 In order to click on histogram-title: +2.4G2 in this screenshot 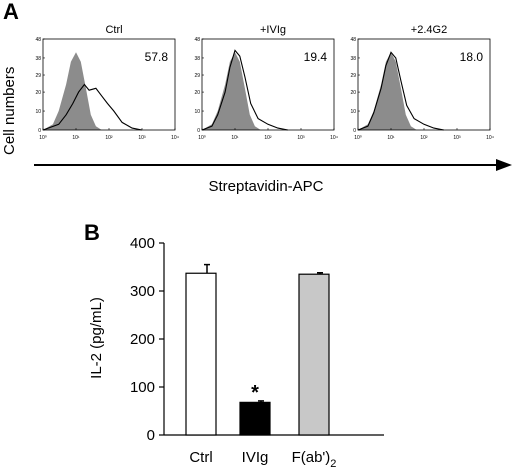, I will do `click(429, 30)`.